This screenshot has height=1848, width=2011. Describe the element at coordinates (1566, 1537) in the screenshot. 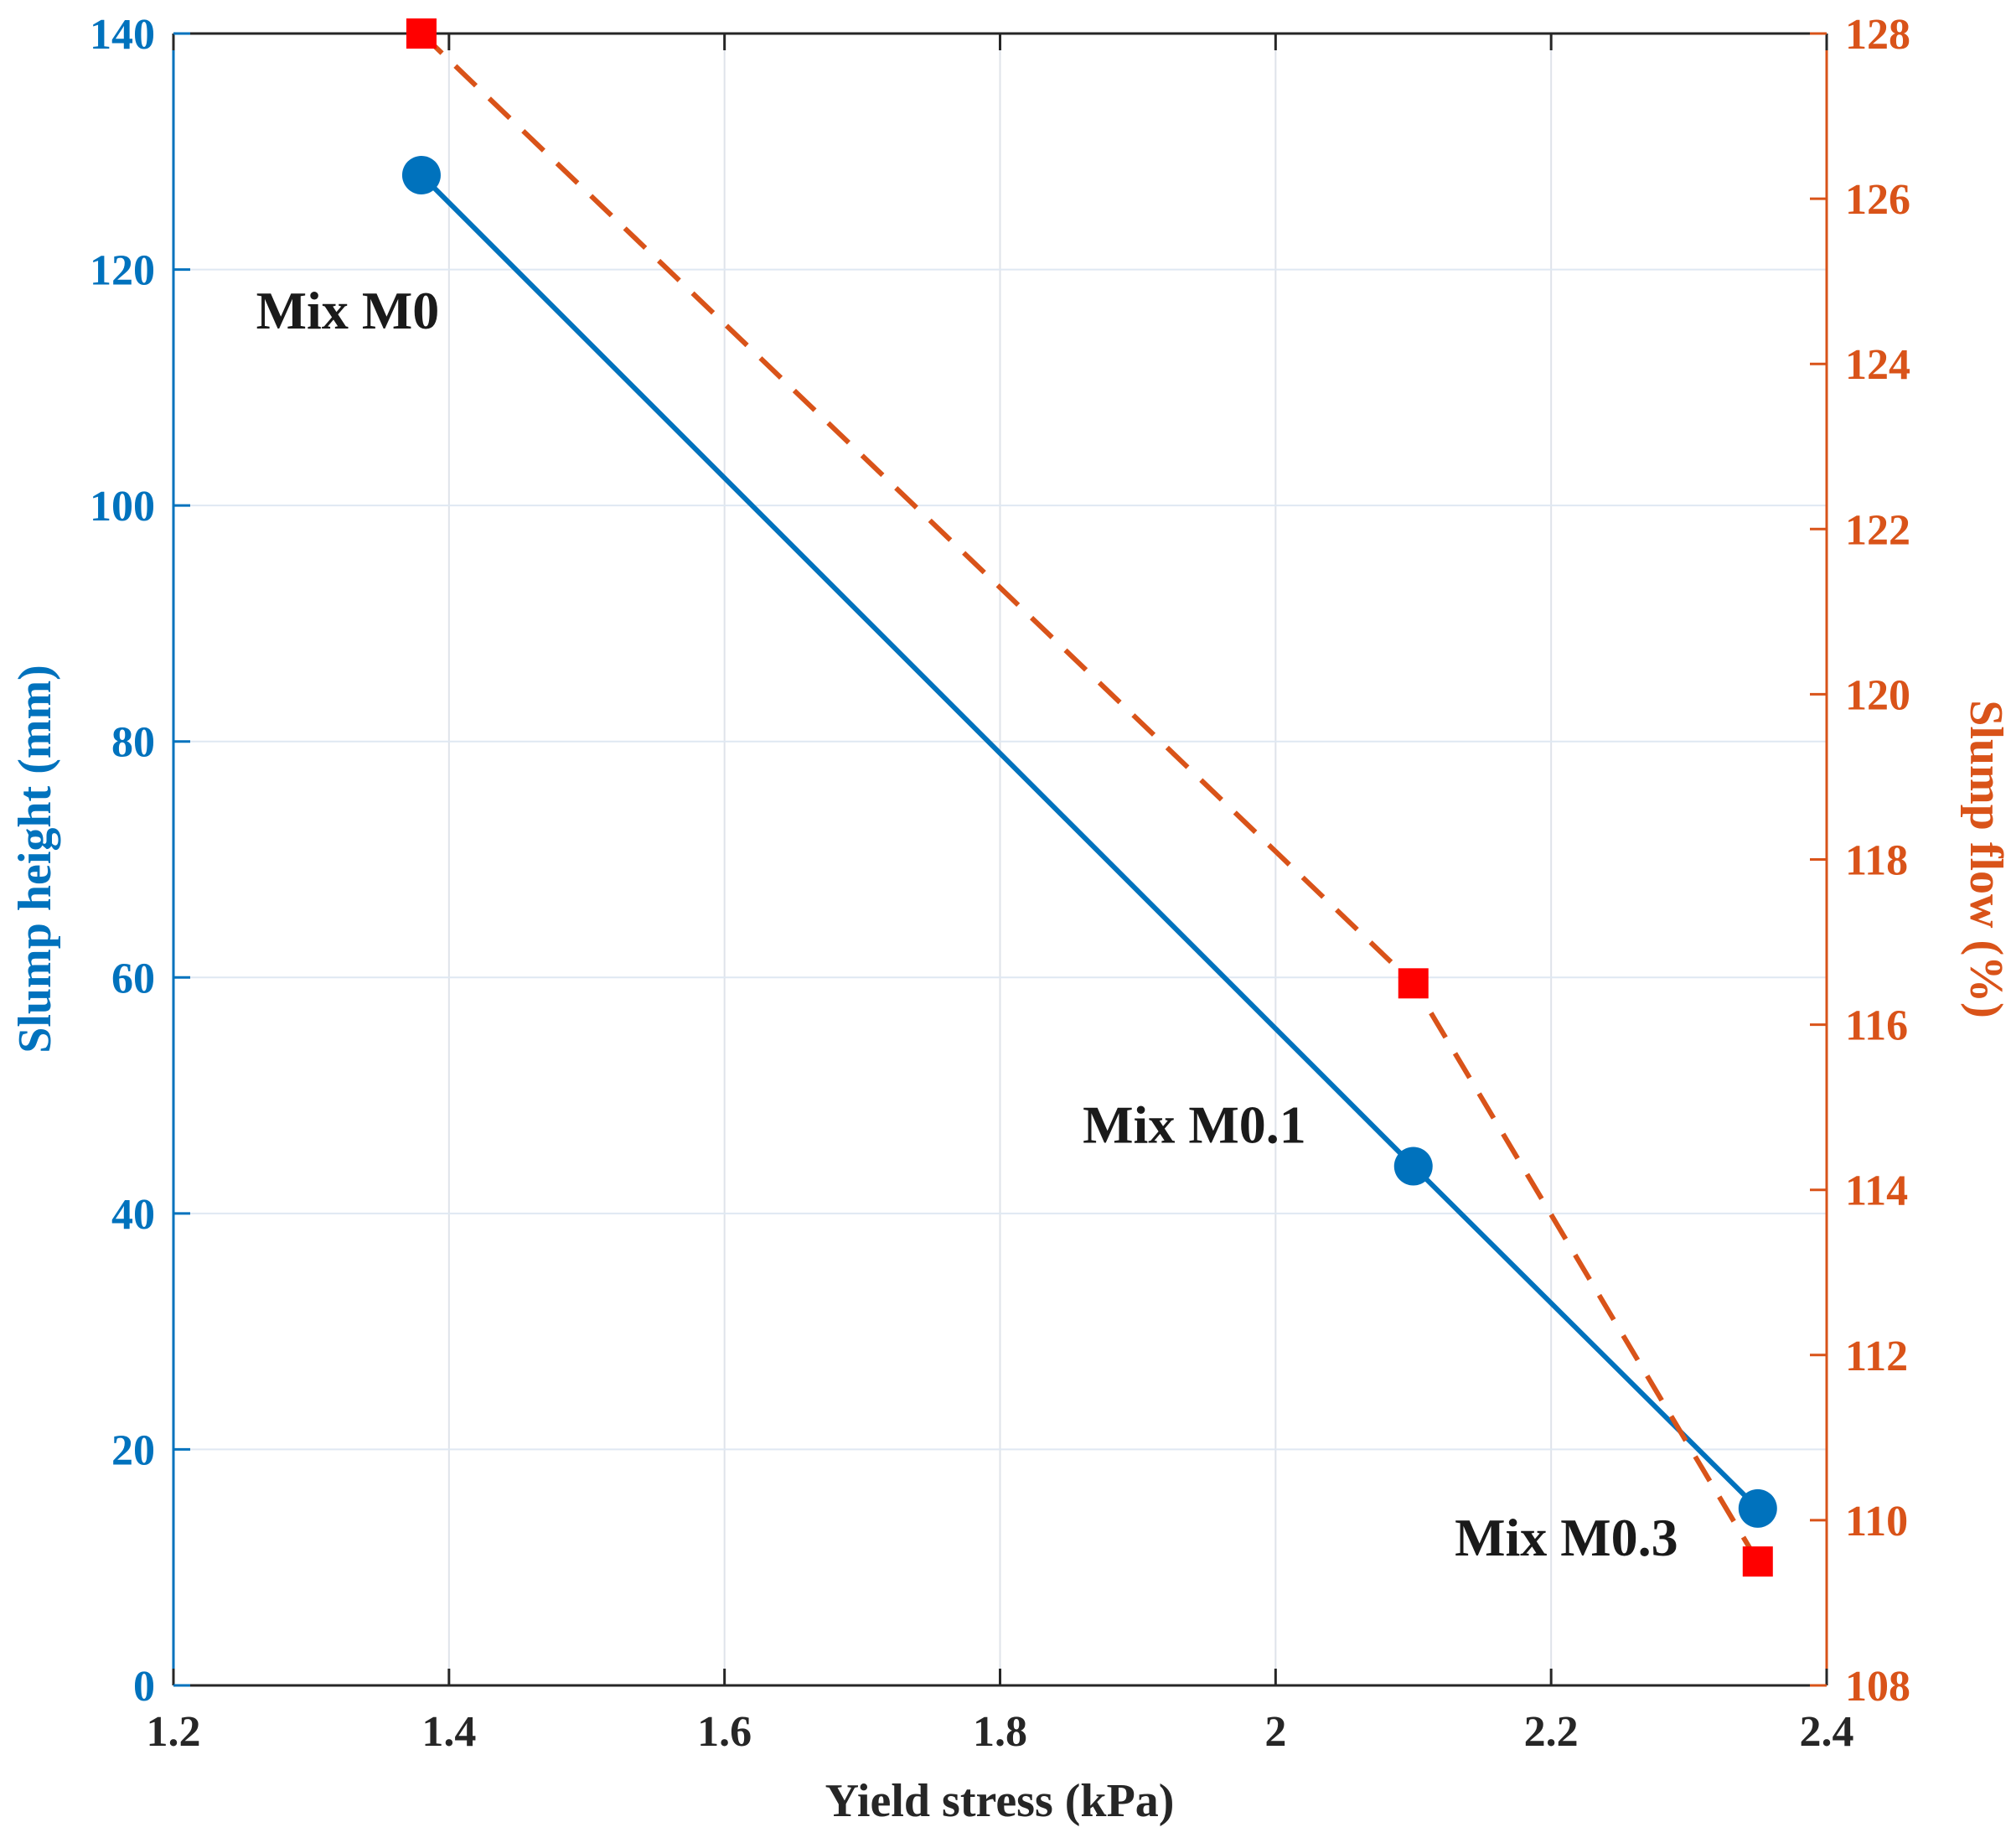

I see `annotation-label: Mix M0.3` at that location.